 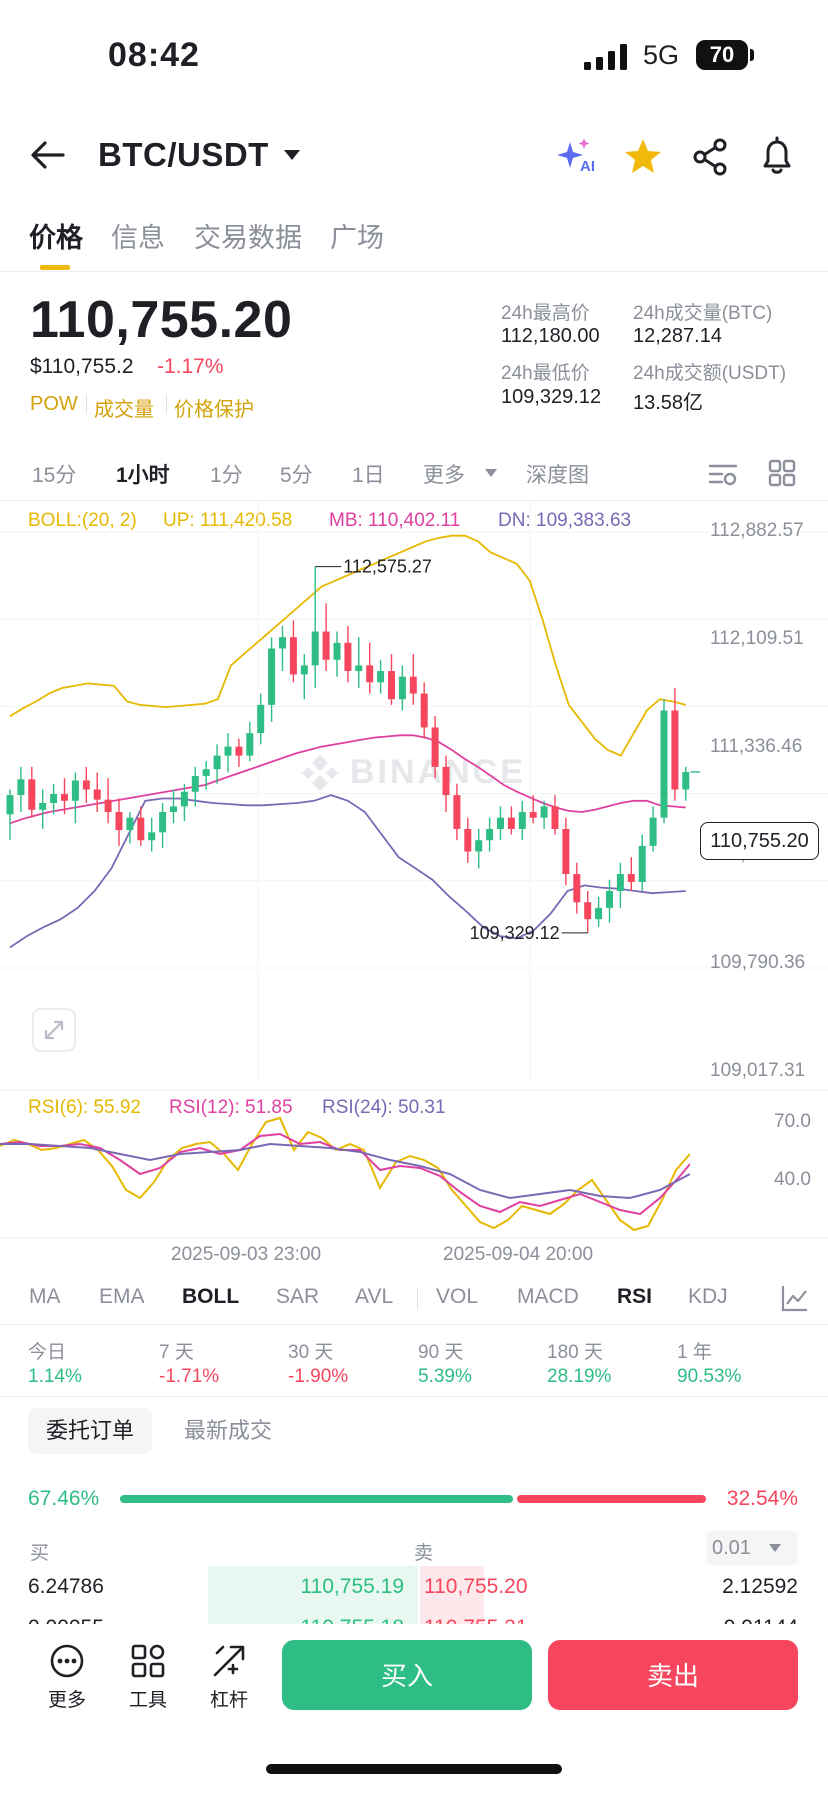 I want to click on fullscreen-expand-icon, so click(x=54, y=1030).